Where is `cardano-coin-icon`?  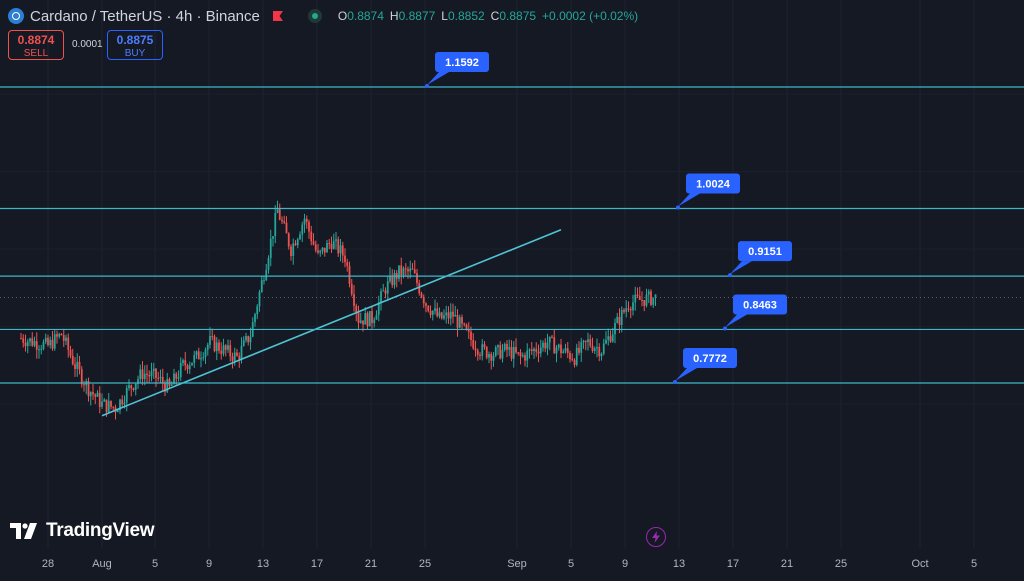 cardano-coin-icon is located at coordinates (16, 16).